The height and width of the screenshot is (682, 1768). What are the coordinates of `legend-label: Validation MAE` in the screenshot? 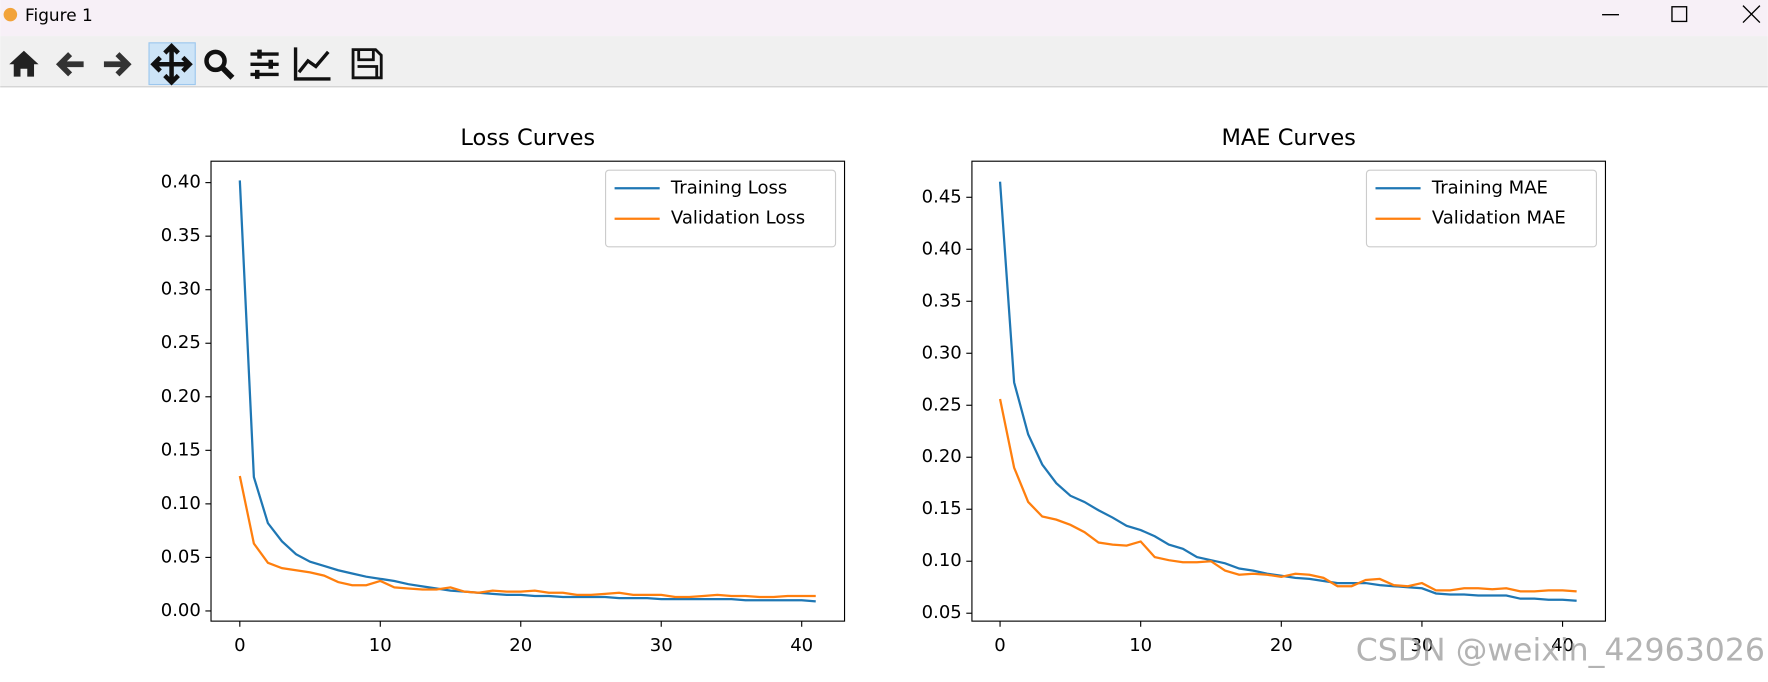 It's located at (1499, 218).